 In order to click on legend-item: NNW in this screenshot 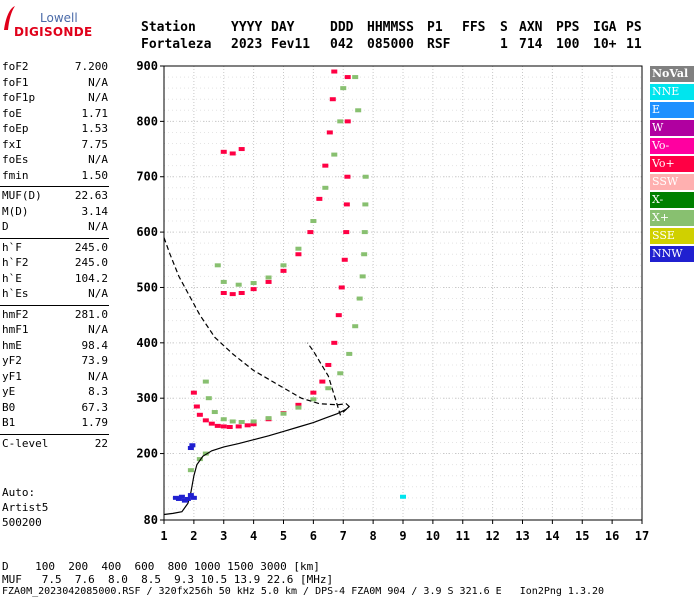, I will do `click(672, 254)`.